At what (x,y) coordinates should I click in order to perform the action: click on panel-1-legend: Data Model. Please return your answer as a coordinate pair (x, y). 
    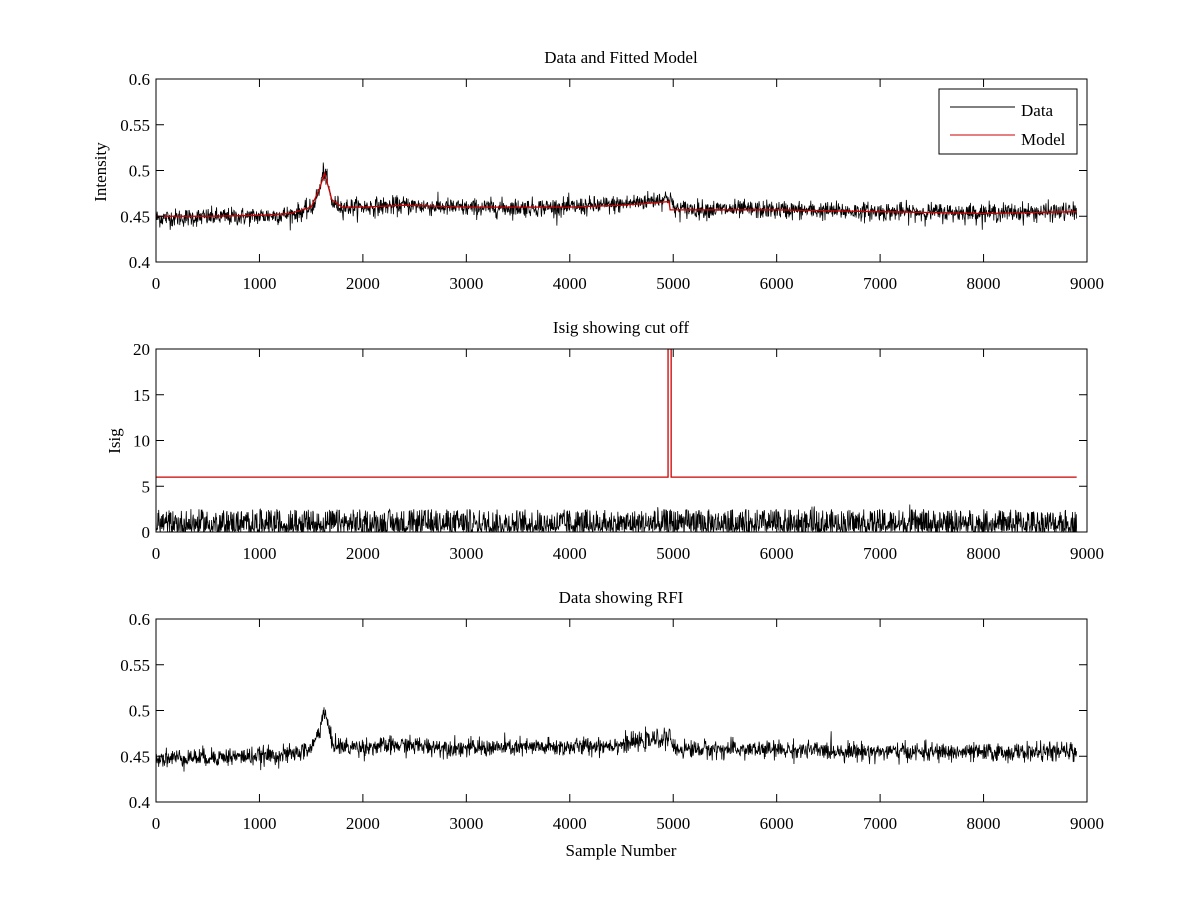
    Looking at the image, I should click on (1008, 121).